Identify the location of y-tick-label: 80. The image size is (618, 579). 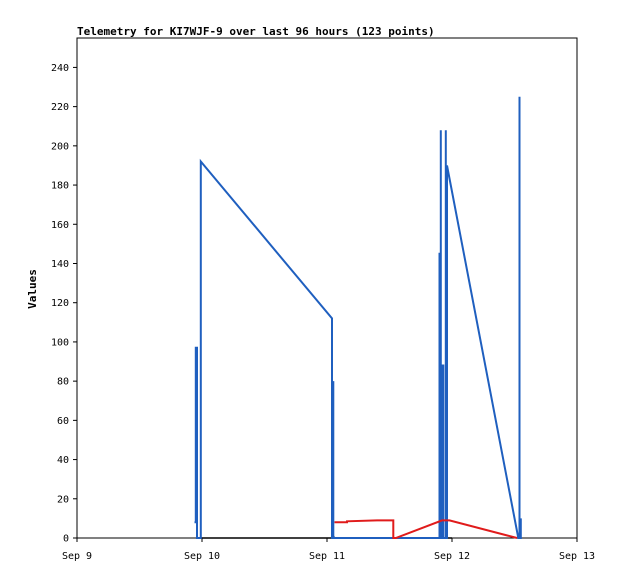
(63, 382).